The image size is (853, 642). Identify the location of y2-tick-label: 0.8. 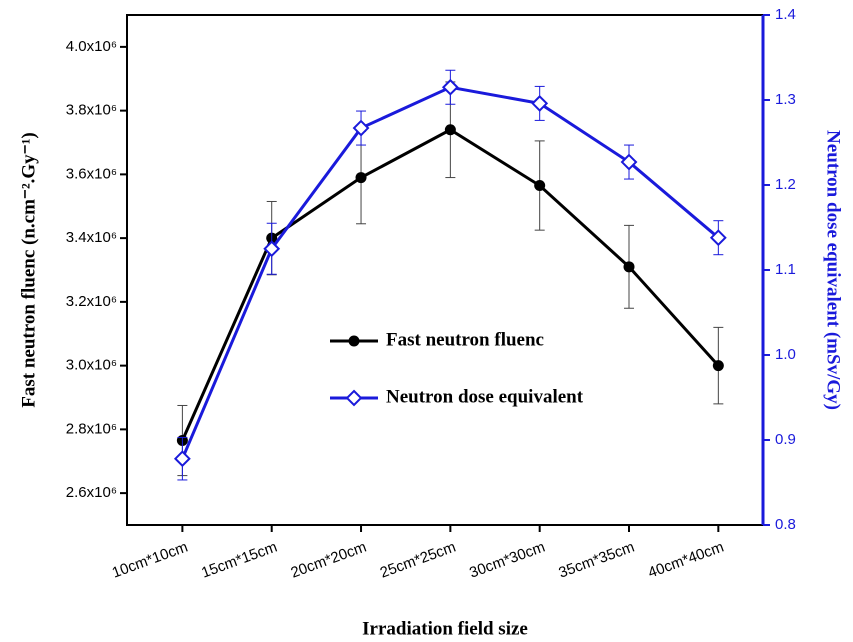
(785, 524).